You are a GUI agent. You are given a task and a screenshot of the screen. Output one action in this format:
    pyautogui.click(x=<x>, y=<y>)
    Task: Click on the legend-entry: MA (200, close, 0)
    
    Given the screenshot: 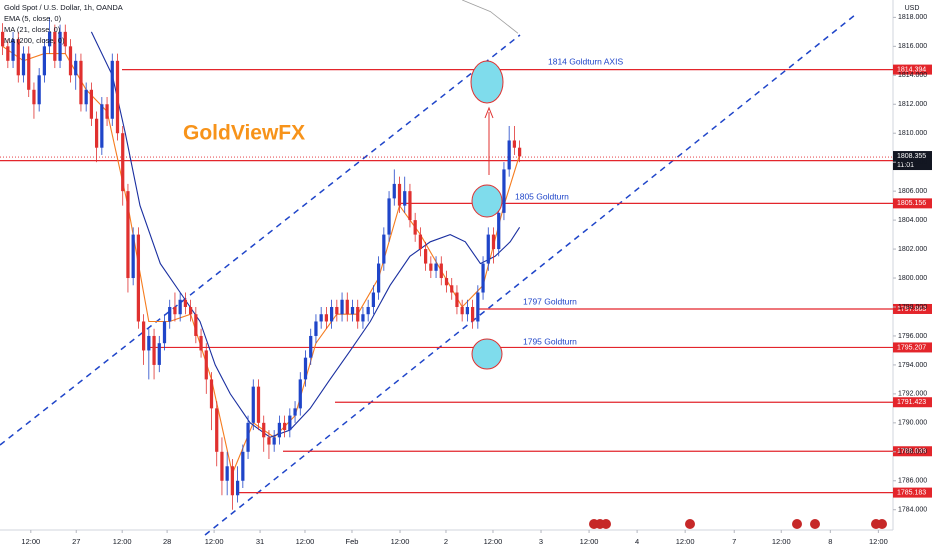 What is the action you would take?
    pyautogui.click(x=34, y=40)
    